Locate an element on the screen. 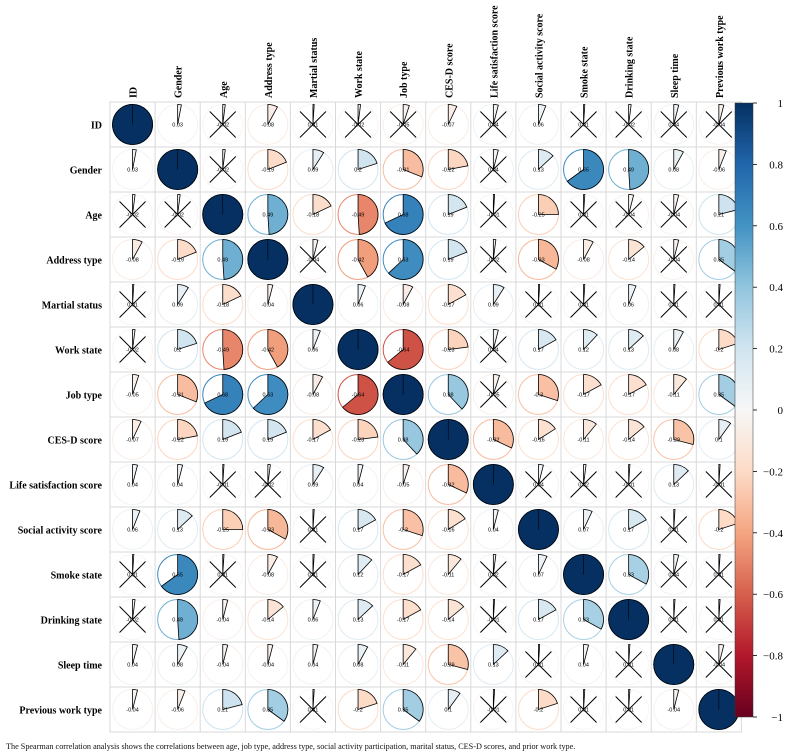  cell-13-2: 0.21 is located at coordinates (223, 709).